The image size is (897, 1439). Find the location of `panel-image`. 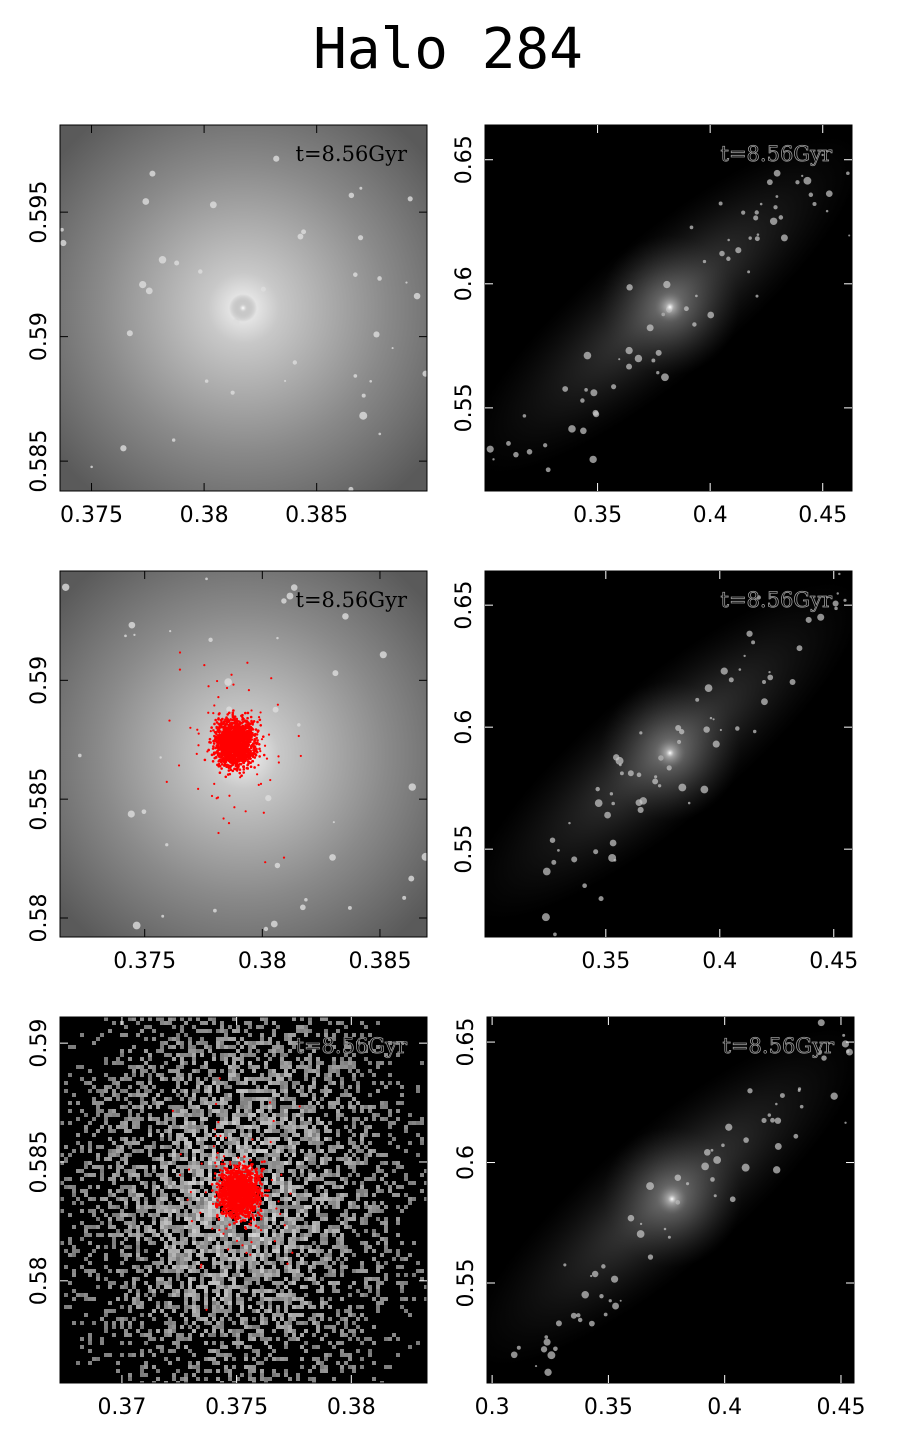

panel-image is located at coordinates (668, 308).